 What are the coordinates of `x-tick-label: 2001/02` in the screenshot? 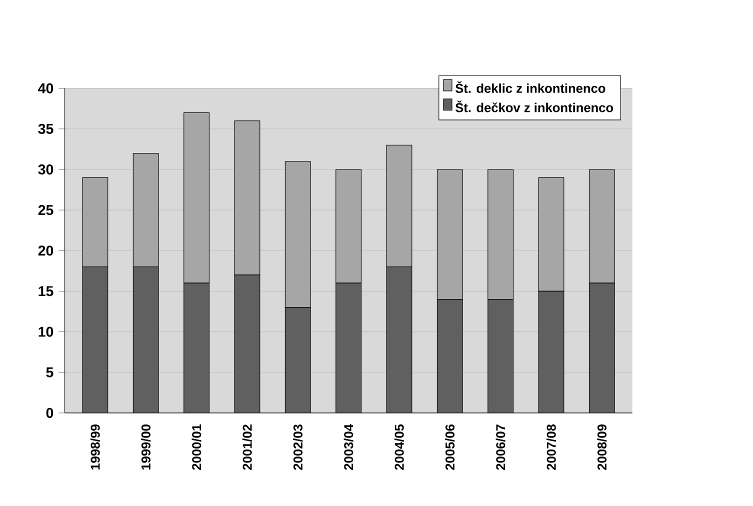 It's located at (247, 447).